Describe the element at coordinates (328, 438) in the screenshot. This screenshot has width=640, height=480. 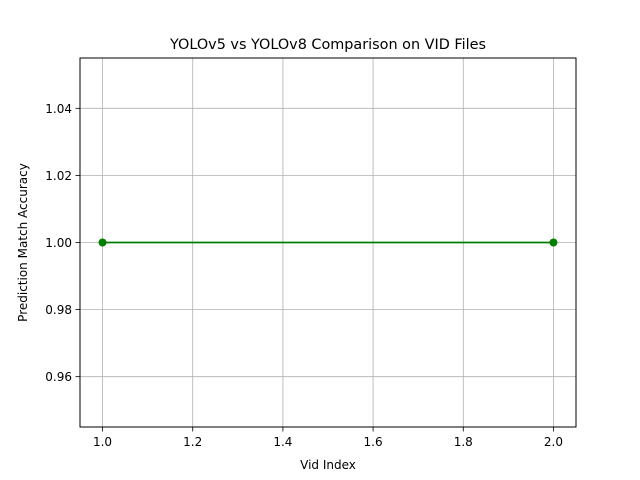
I see `x-axis-ticks: 1.0 1.2 1.4 1.6 1.8 2.0` at that location.